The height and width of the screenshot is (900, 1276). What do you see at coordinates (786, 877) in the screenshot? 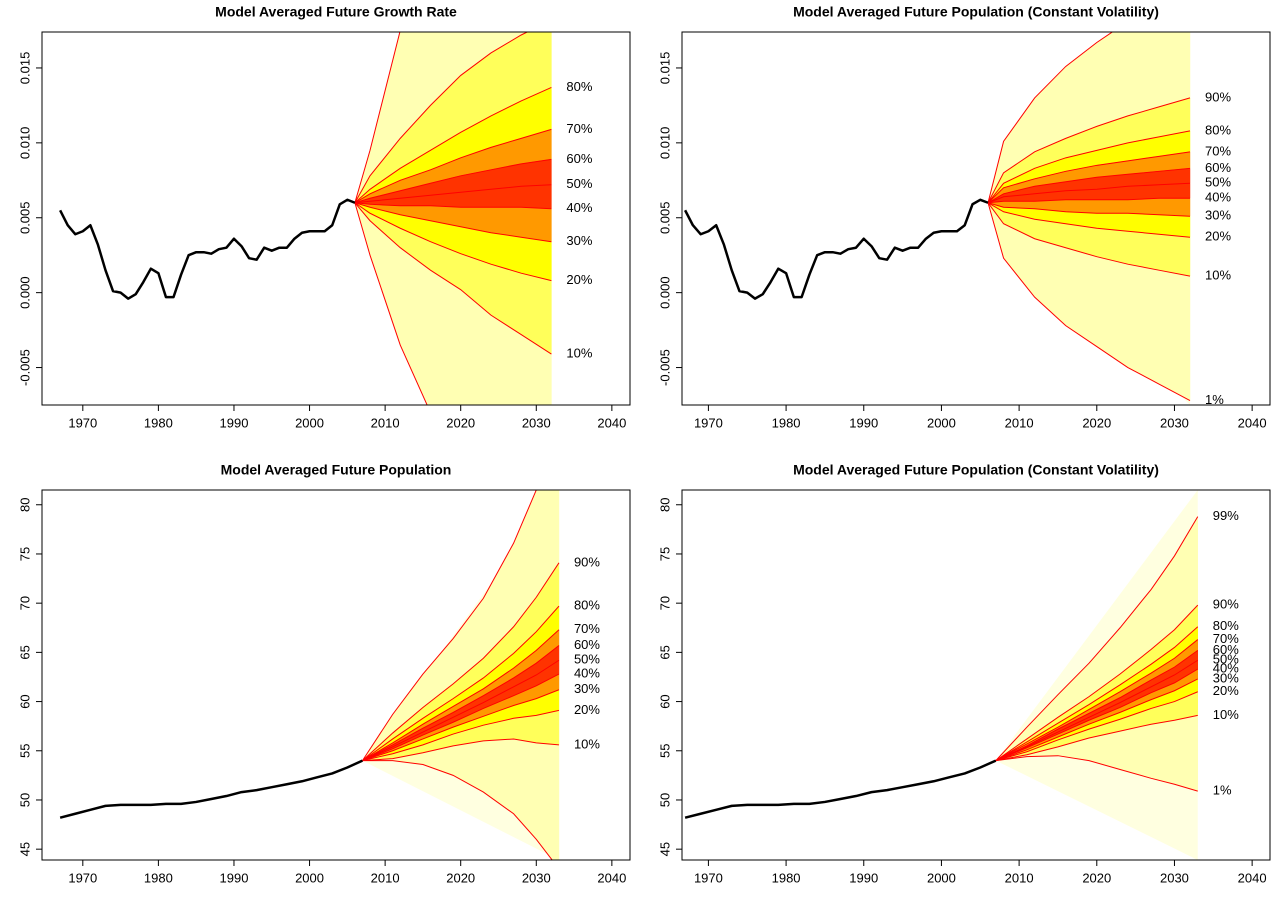
I see `x-tick-label: 1980` at bounding box center [786, 877].